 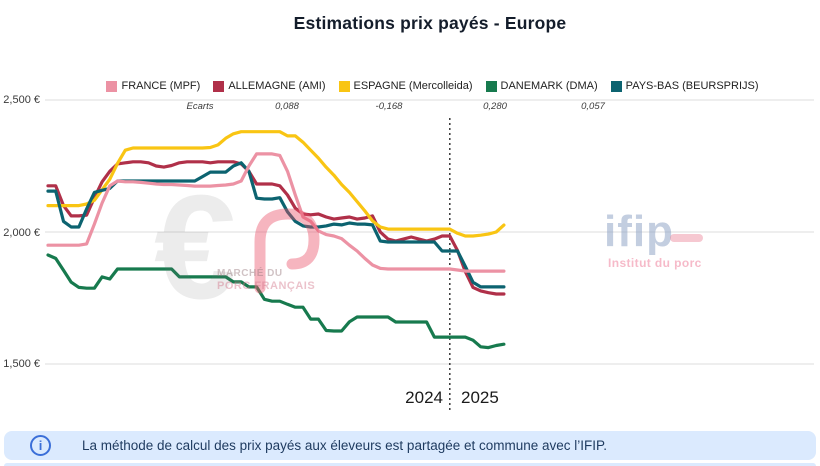 I want to click on legend-item-danemark: DANEMARK (DMA), so click(x=541, y=86).